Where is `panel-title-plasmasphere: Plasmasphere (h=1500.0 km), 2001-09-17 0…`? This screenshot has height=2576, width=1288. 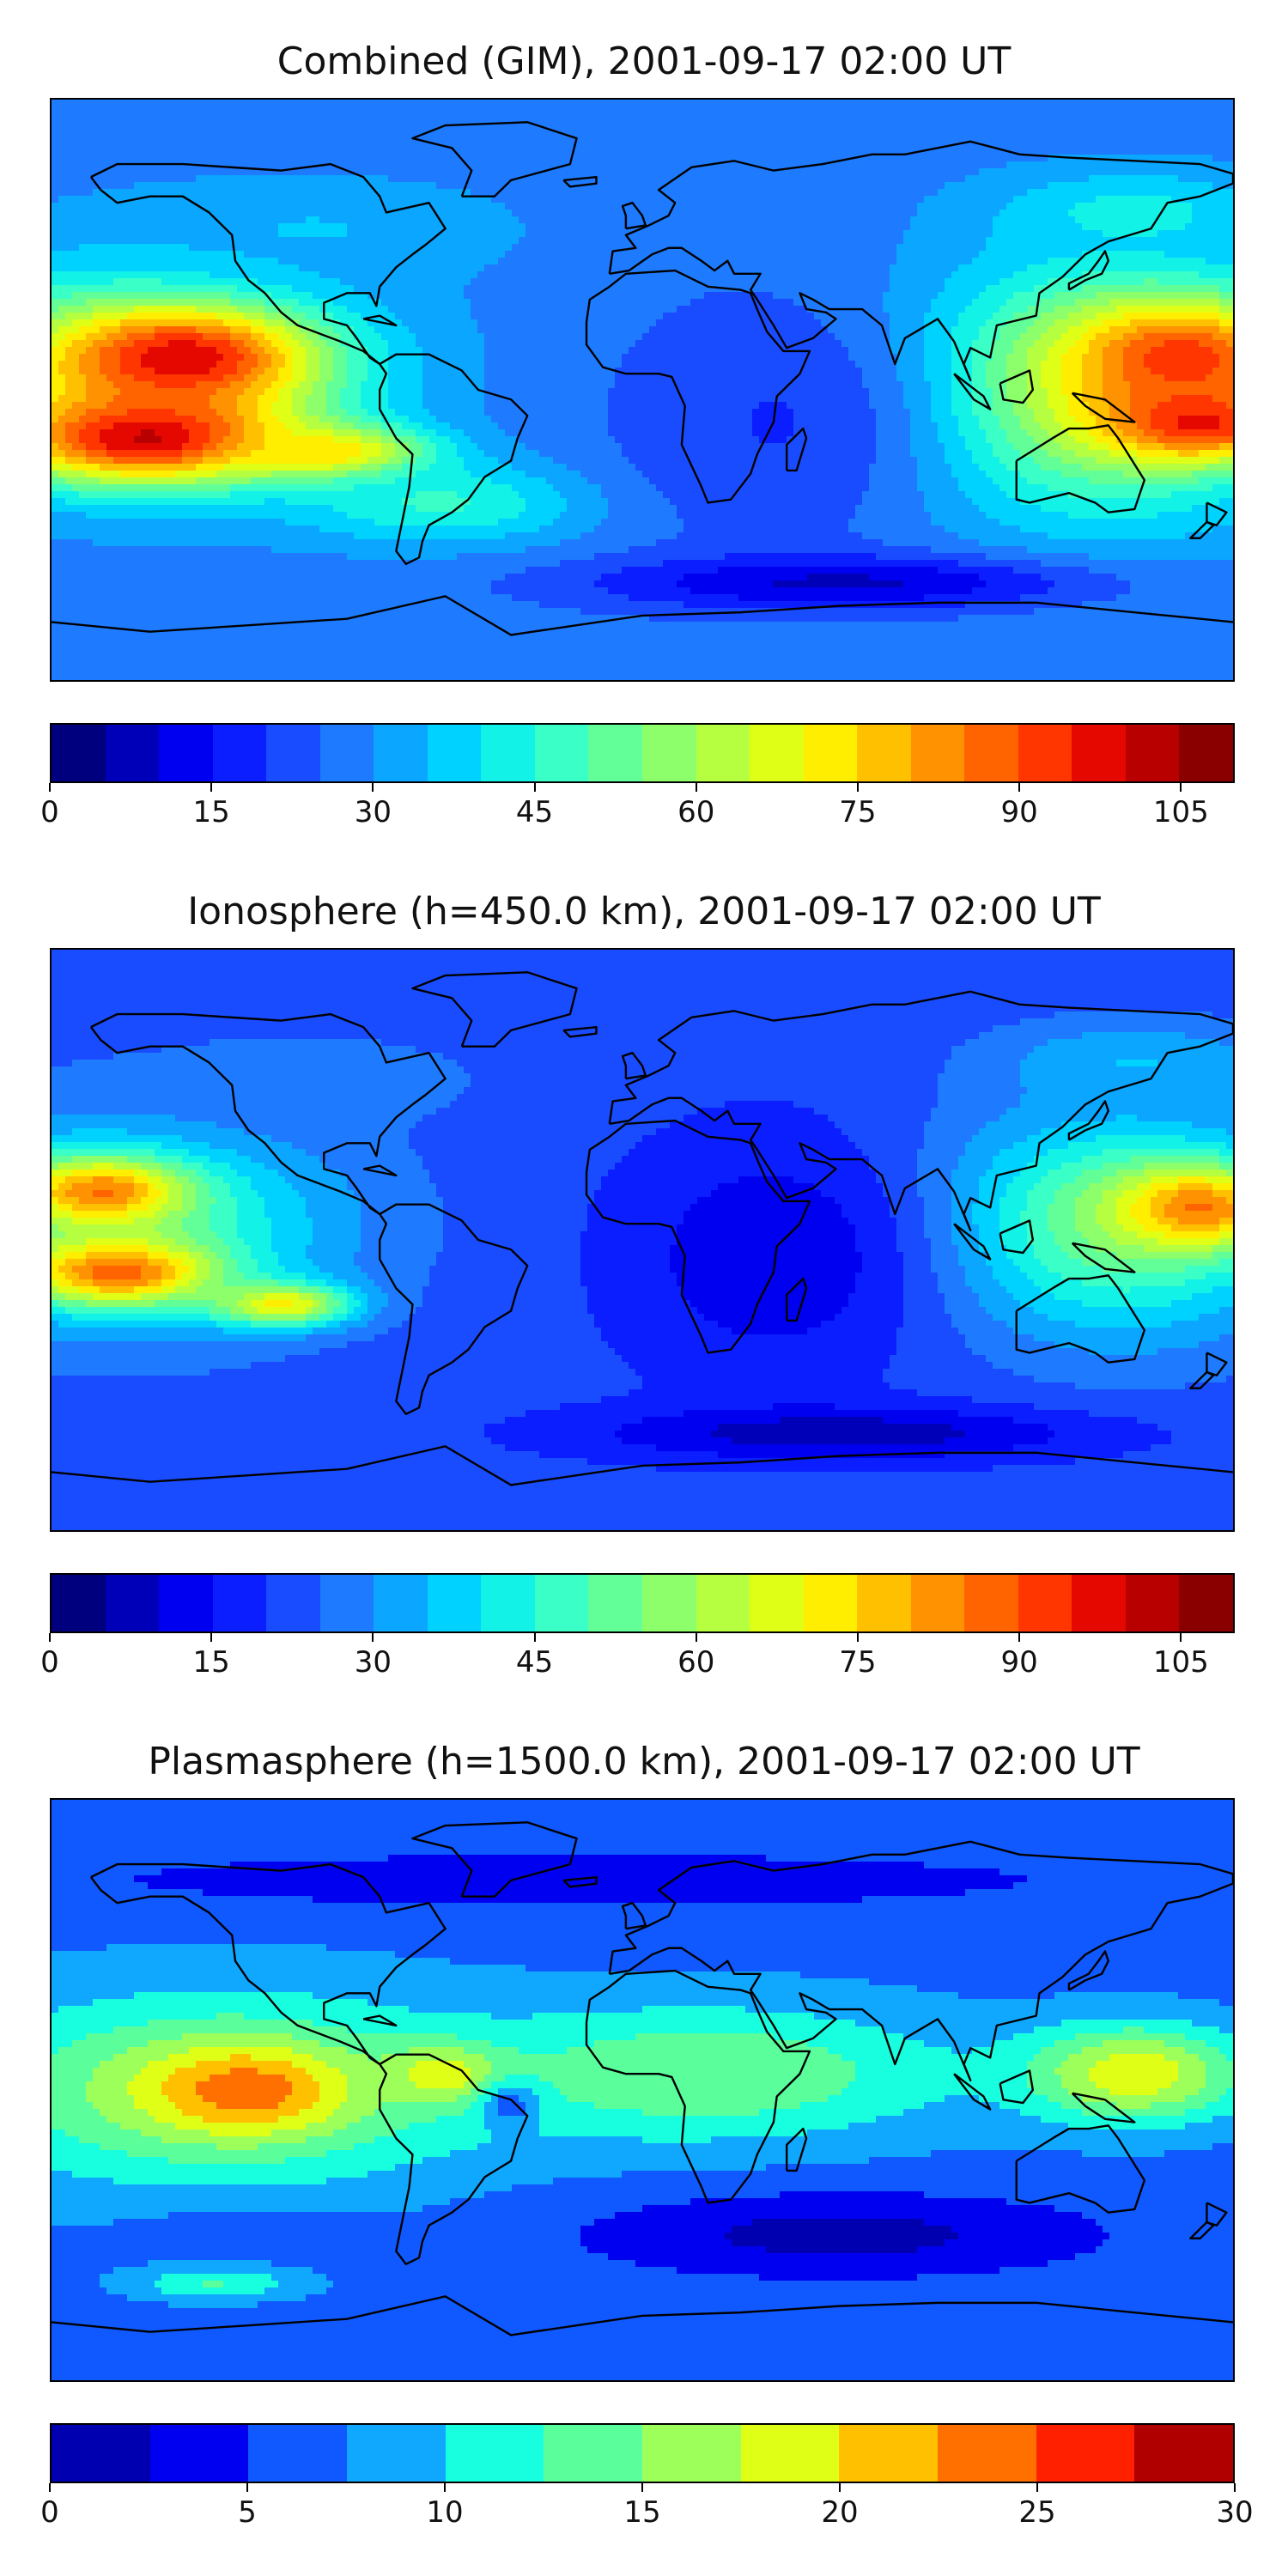
panel-title-plasmasphere: Plasmasphere (h=1500.0 km), 2001-09-17 0… is located at coordinates (644, 1762).